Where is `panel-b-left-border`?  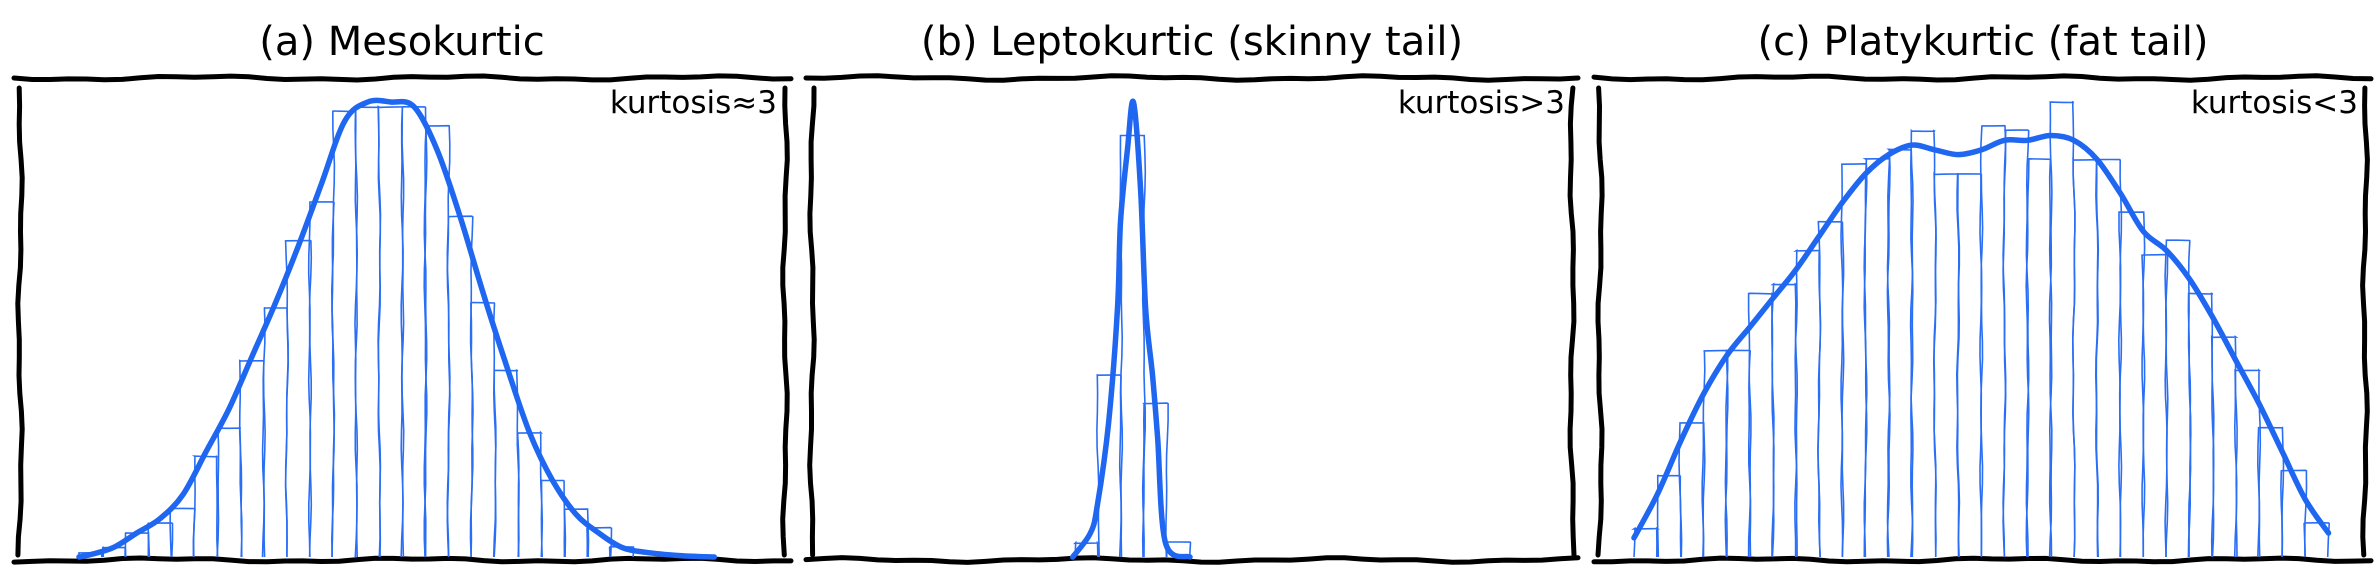 panel-b-left-border is located at coordinates (812, 321).